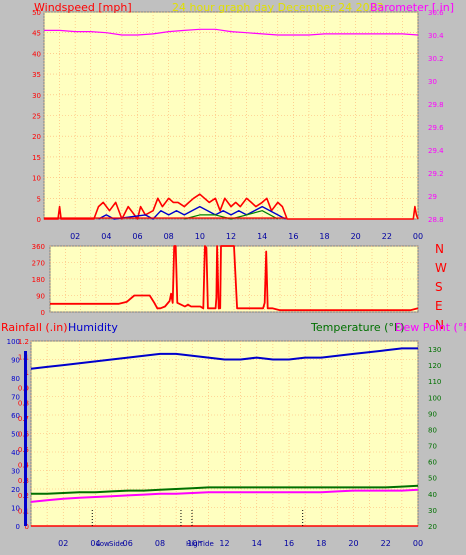 The width and height of the screenshot is (466, 555). Describe the element at coordinates (15, 398) in the screenshot. I see `humidity-tick-label: 70` at that location.